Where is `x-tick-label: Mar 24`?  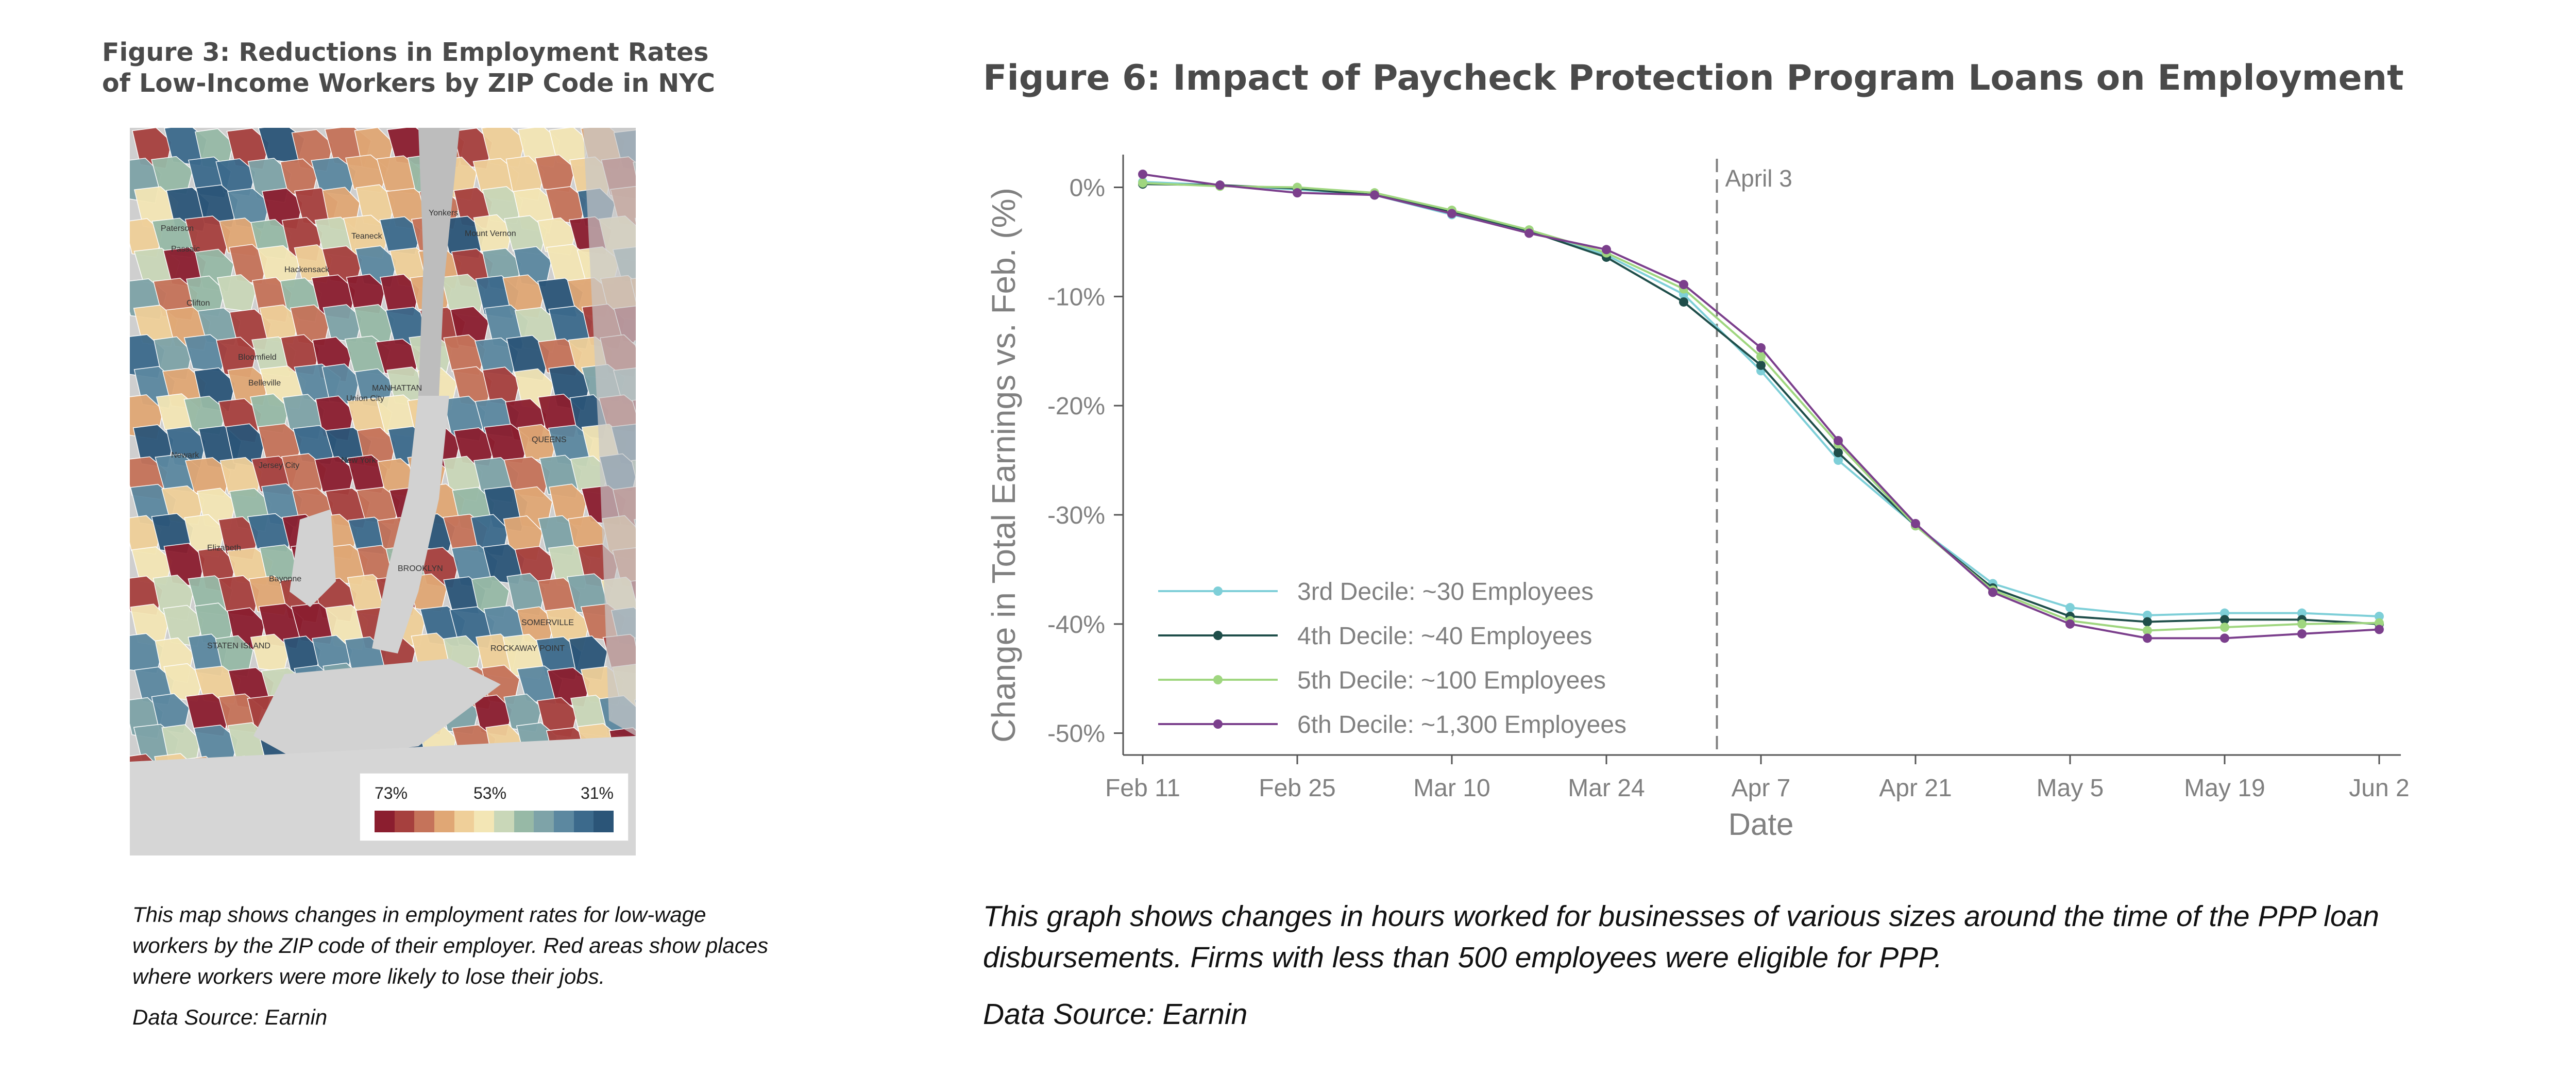 x-tick-label: Mar 24 is located at coordinates (1606, 788).